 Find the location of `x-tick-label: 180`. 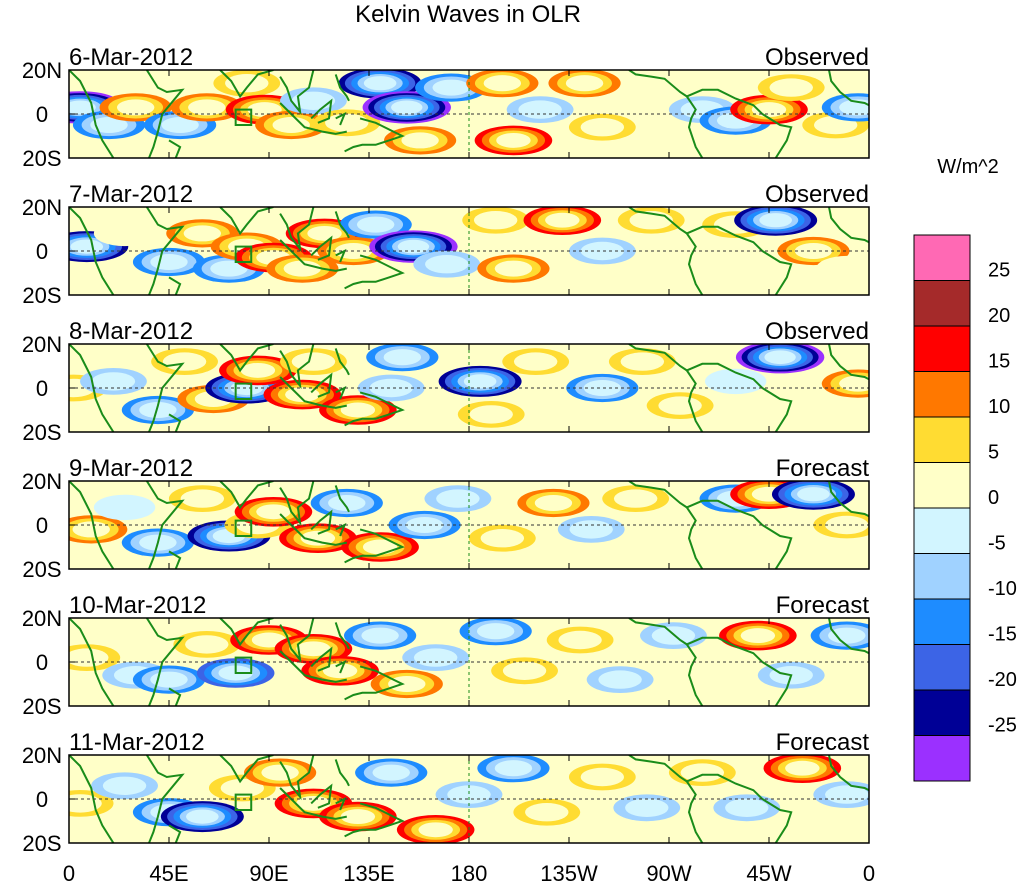

x-tick-label: 180 is located at coordinates (469, 873).